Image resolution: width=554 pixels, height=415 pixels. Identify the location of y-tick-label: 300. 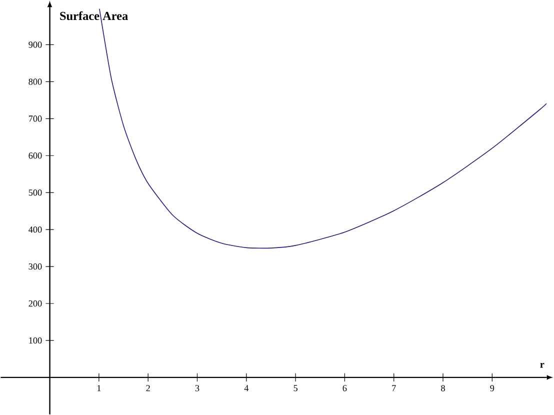
(35, 266).